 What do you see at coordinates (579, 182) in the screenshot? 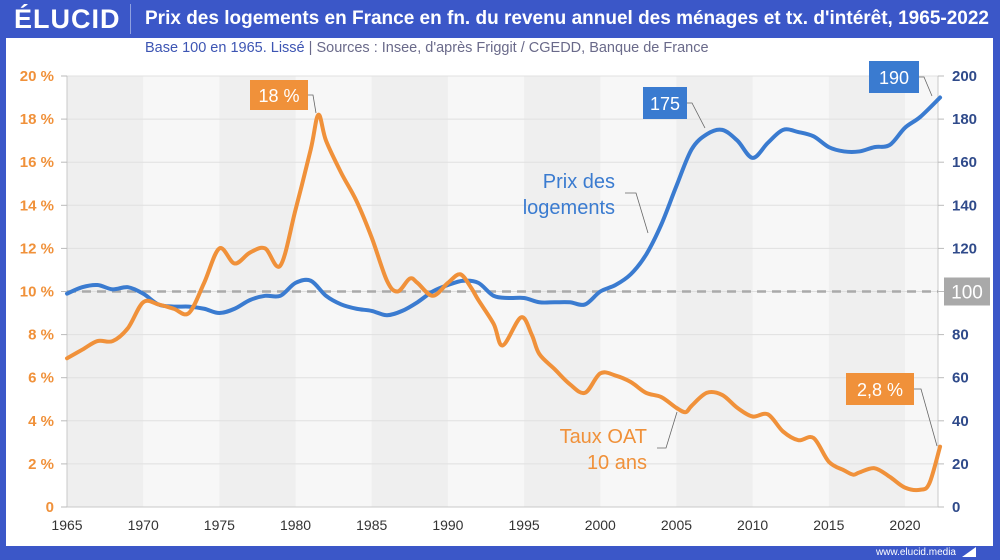
I see `price-series-label: Prix des` at bounding box center [579, 182].